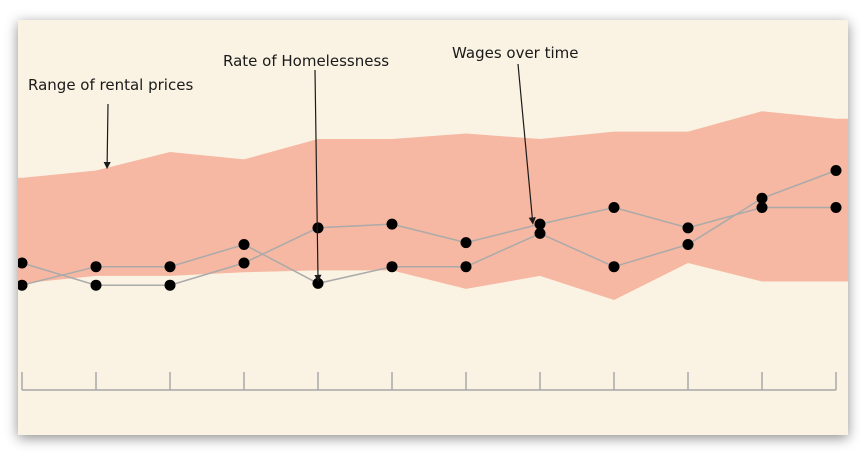  I want to click on annotation-label-wages: Wages over time, so click(515, 53).